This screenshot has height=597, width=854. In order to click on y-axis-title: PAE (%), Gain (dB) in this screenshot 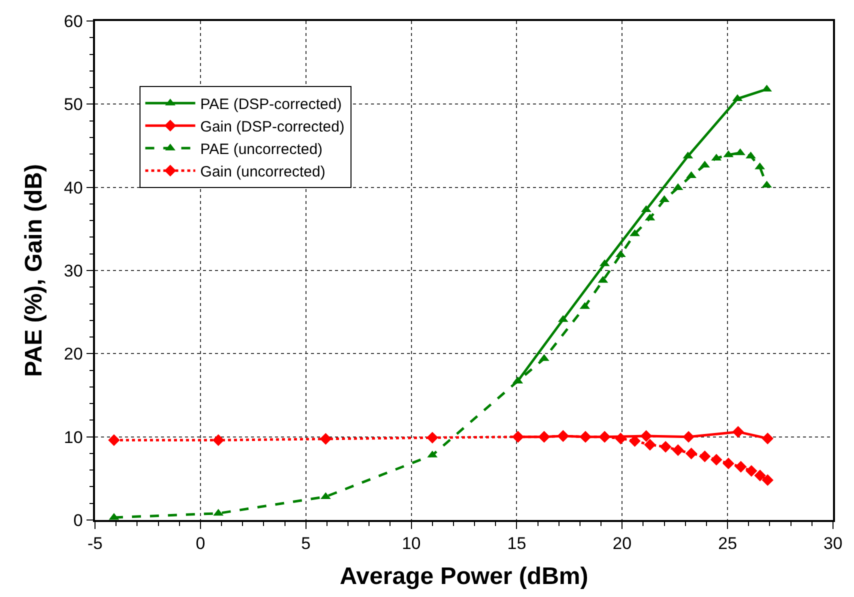, I will do `click(34, 270)`.